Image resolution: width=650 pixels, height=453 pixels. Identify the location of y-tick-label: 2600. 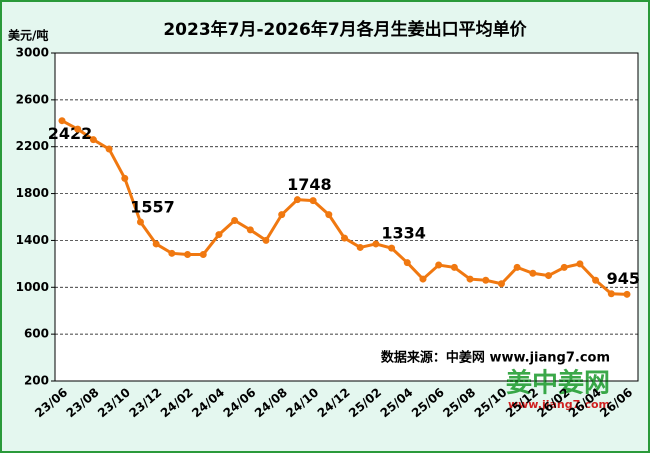
(32, 99).